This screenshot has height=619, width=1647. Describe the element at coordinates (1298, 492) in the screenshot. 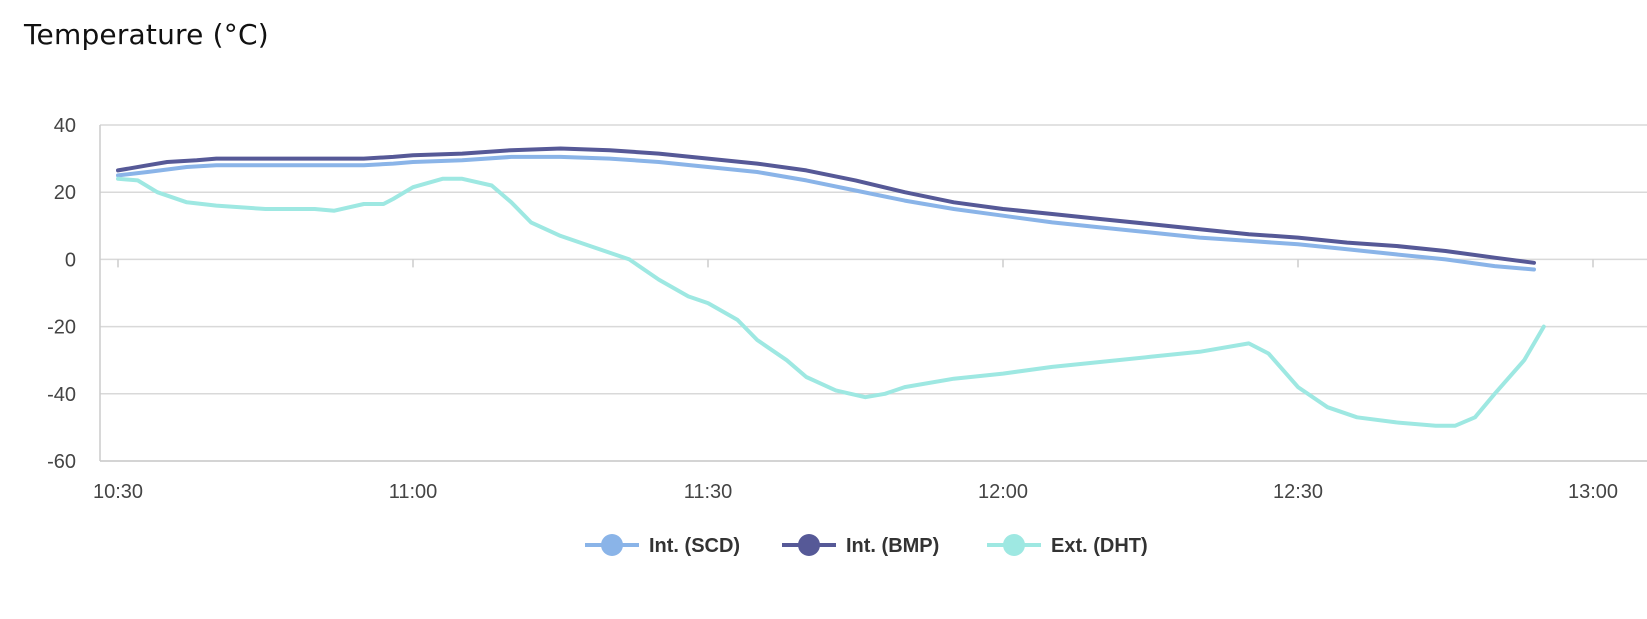

I see `x-tick-label: 12:30` at that location.